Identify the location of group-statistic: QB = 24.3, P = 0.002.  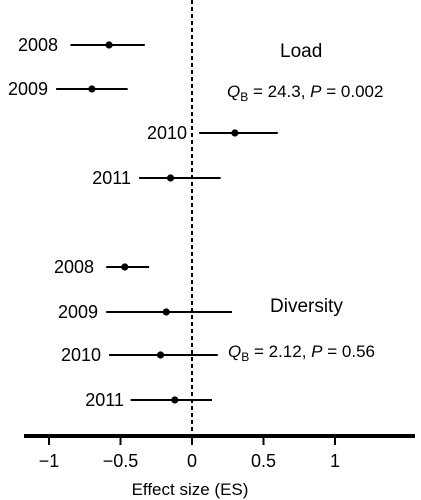
(305, 93).